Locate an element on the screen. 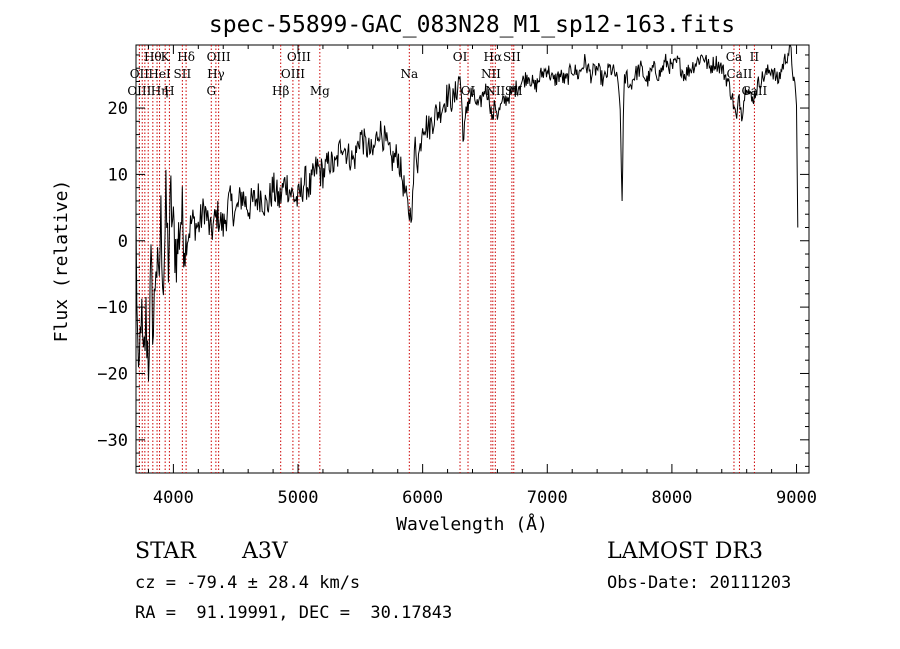 The width and height of the screenshot is (900, 649). line-marker-label: HeI is located at coordinates (159, 74).